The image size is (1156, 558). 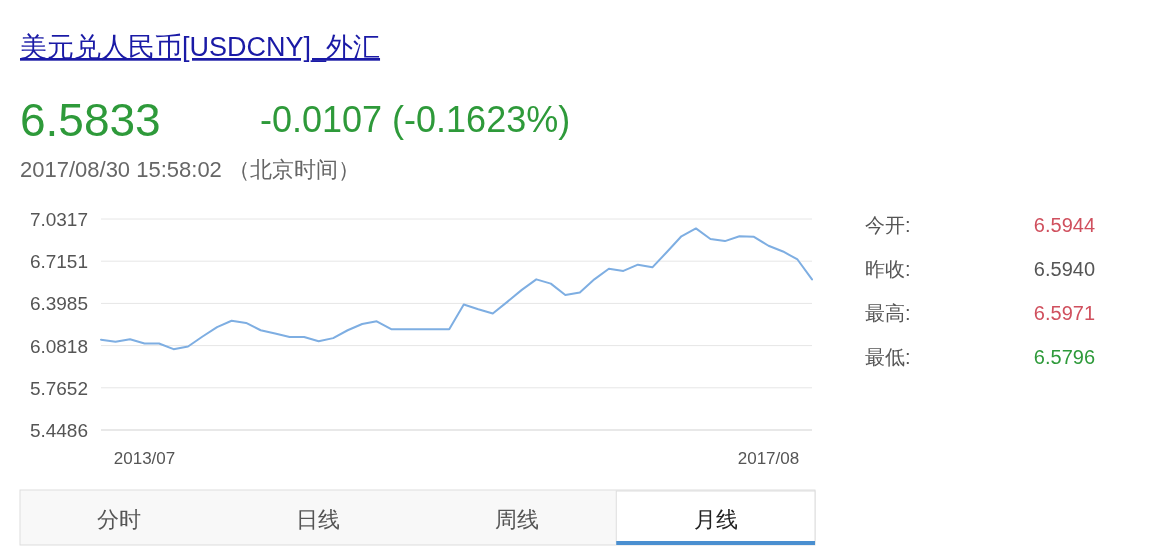 I want to click on text: 6.5796, so click(x=1064, y=357).